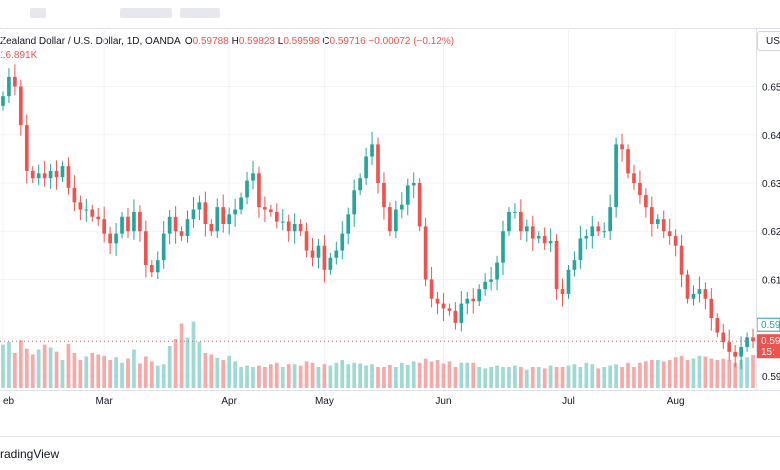  I want to click on price-axis-divider, so click(756, 209).